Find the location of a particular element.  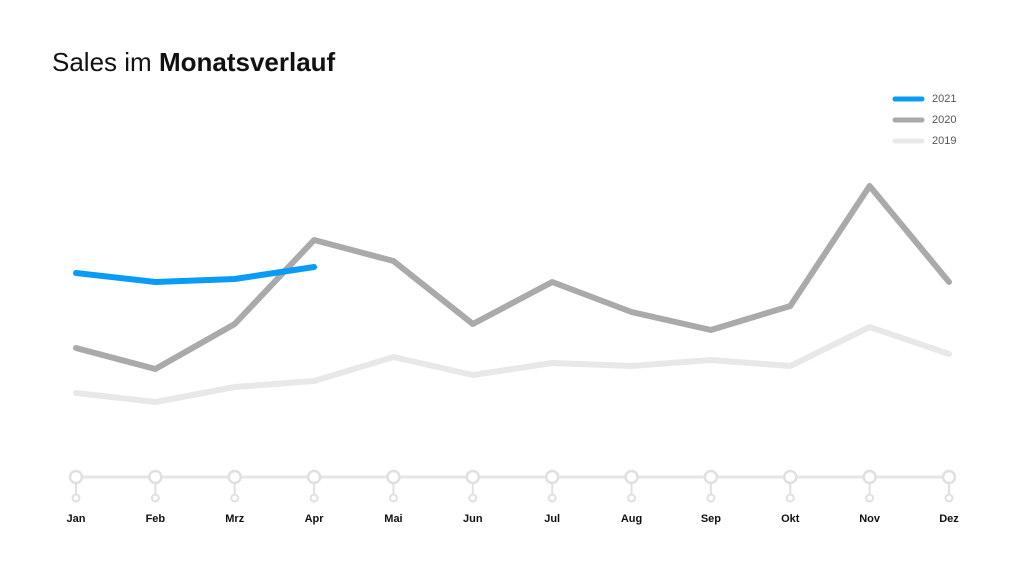

chart-title: Sales im Monatsverlauf is located at coordinates (194, 62).